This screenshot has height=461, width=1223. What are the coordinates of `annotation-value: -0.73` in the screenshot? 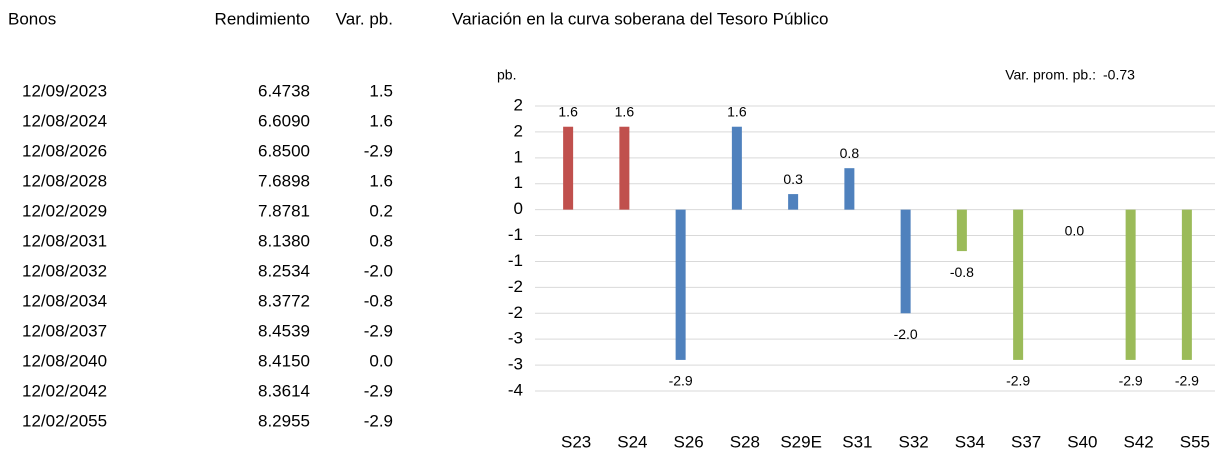 It's located at (1119, 75).